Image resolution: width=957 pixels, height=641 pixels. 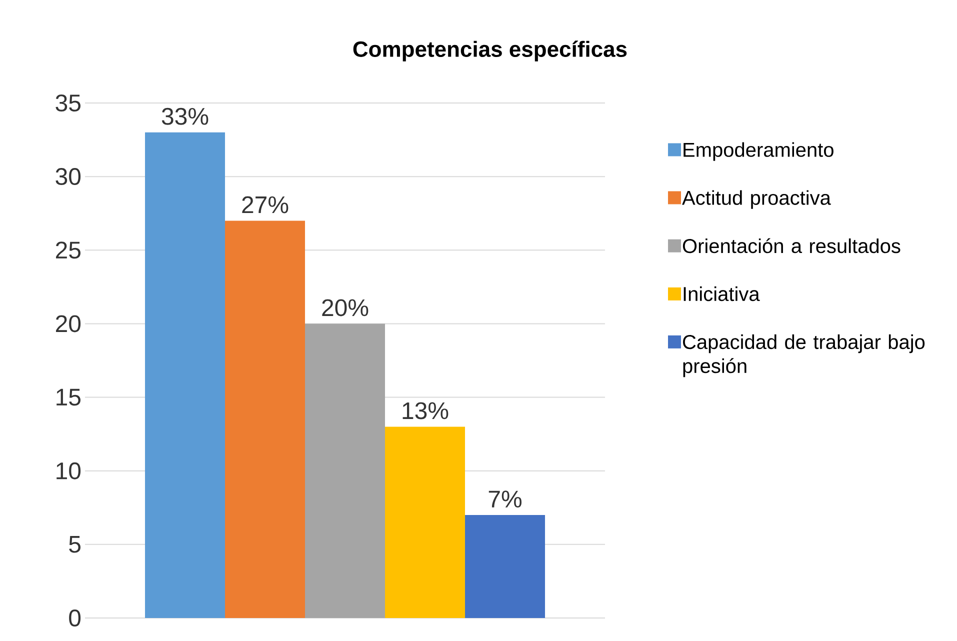 I want to click on y-tick-label: 30, so click(x=68, y=177).